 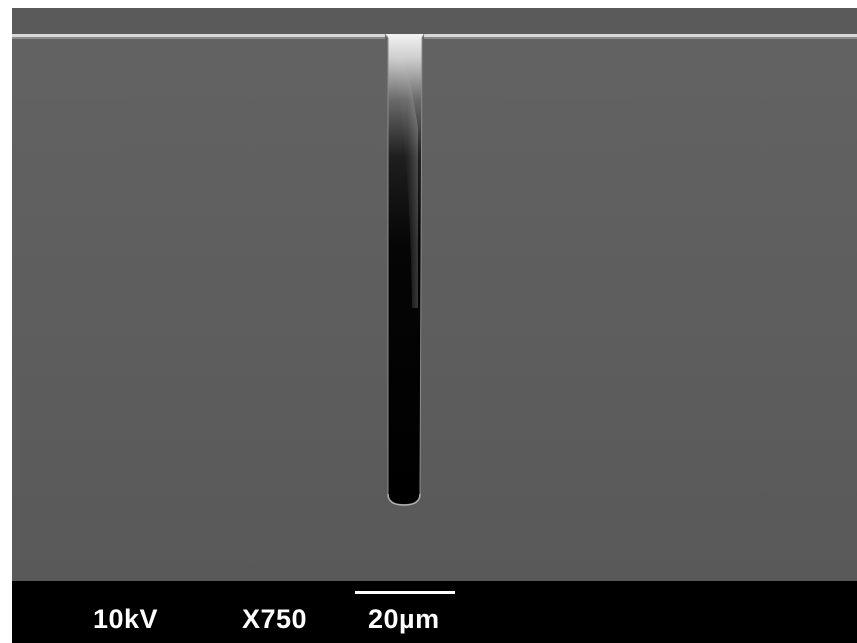 What do you see at coordinates (404, 499) in the screenshot?
I see `trench-bottom` at bounding box center [404, 499].